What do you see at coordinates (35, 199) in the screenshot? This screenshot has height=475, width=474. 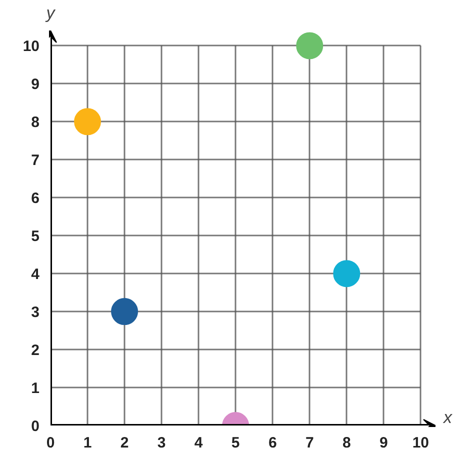 I see `y-tick-label: 6` at bounding box center [35, 199].